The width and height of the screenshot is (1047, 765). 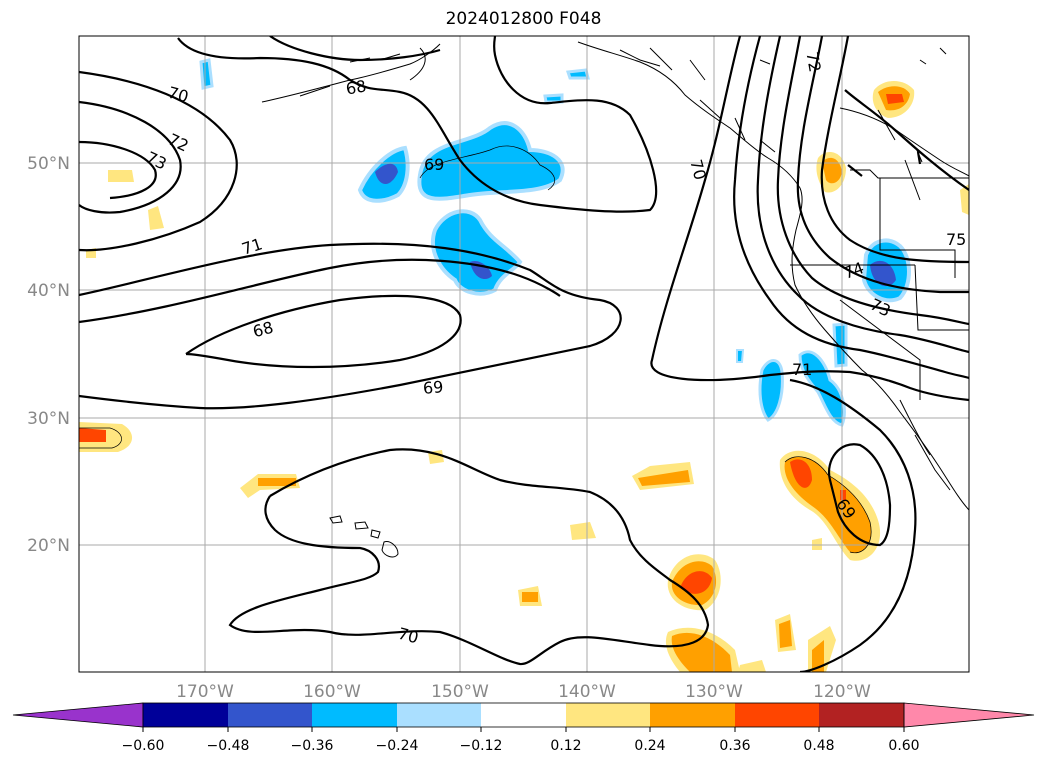 What do you see at coordinates (312, 746) in the screenshot?
I see `colorbar-label: −0.36` at bounding box center [312, 746].